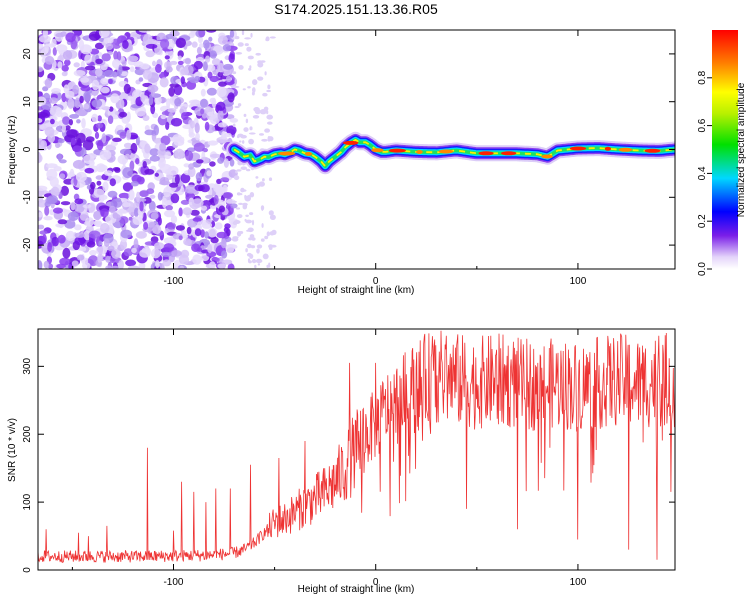 The height and width of the screenshot is (600, 750). What do you see at coordinates (27, 102) in the screenshot?
I see `y-tick-label: 10` at bounding box center [27, 102].